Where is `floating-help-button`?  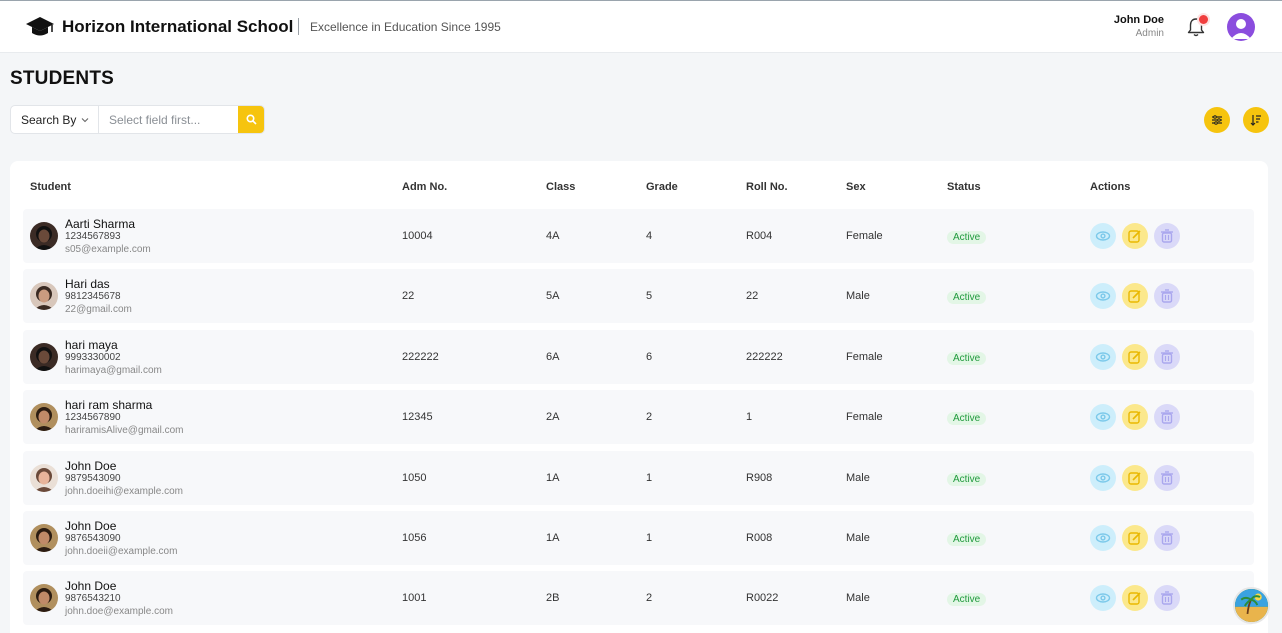 floating-help-button is located at coordinates (1251, 605).